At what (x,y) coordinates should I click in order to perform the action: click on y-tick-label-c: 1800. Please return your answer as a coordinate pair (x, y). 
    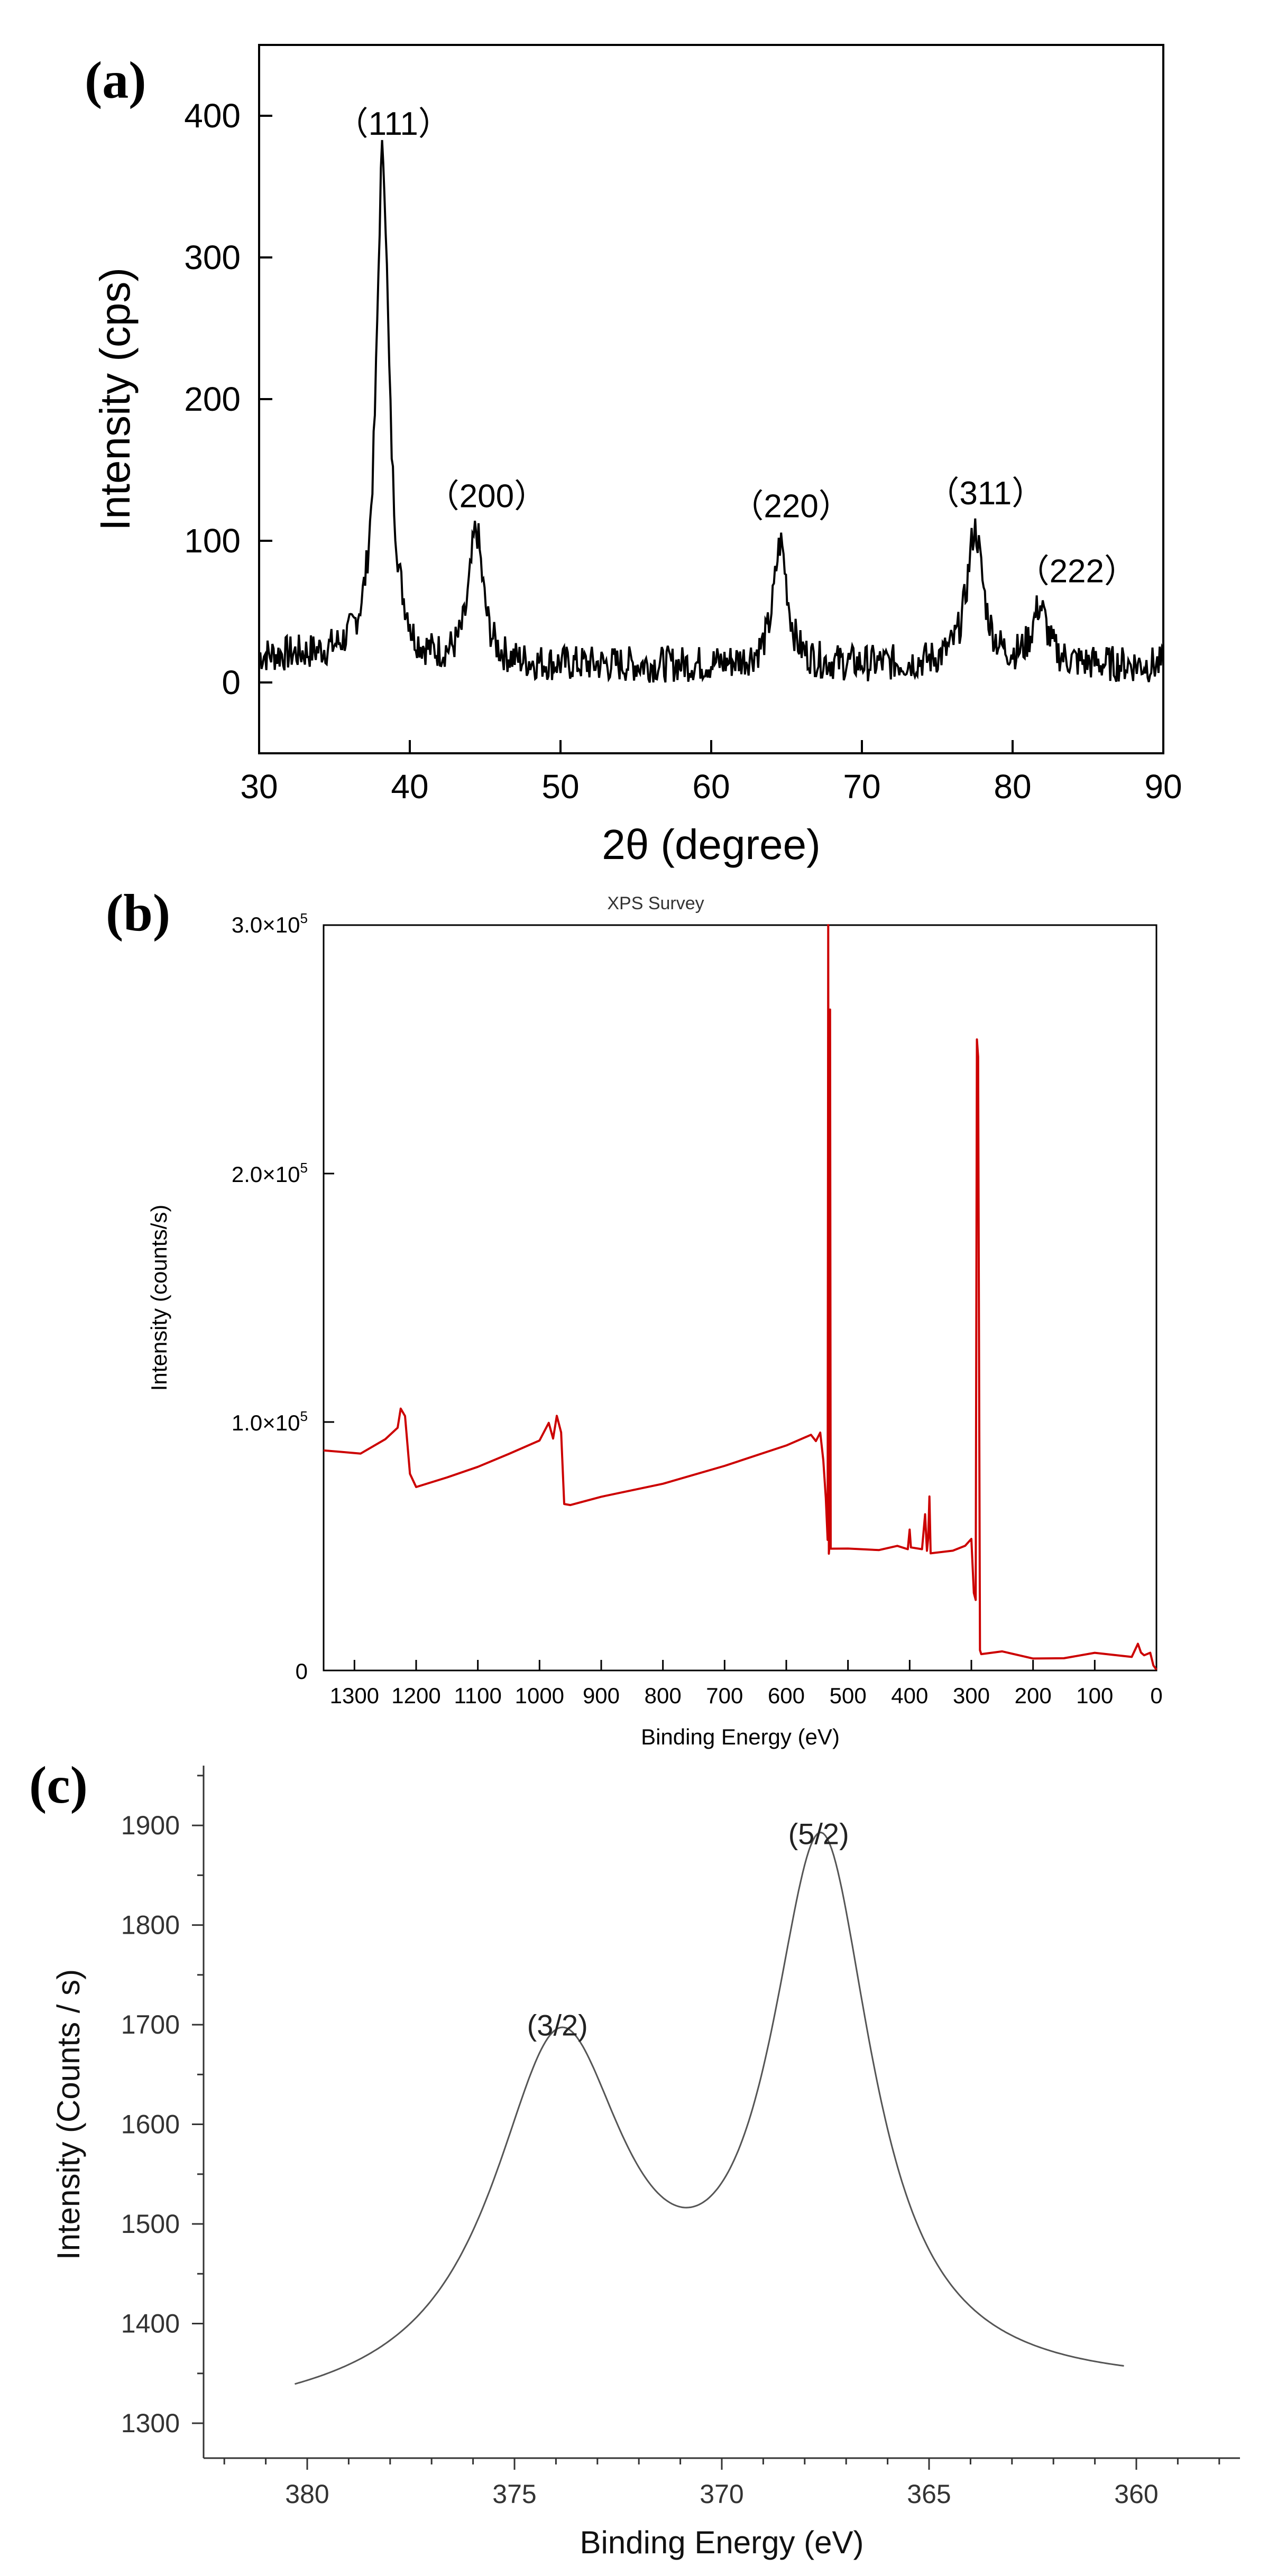
    Looking at the image, I should click on (150, 1925).